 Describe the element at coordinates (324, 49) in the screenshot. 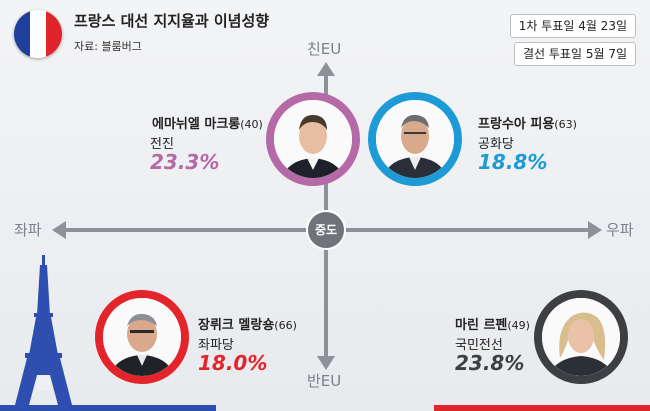

I see `axis-label-pro-eu: 친EU` at that location.